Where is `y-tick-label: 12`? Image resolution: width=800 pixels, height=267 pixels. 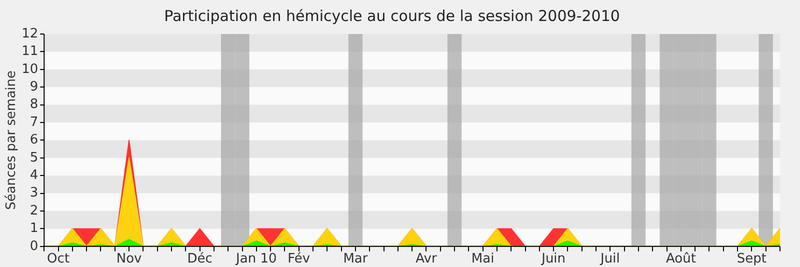
y-tick-label: 12 is located at coordinates (30, 34).